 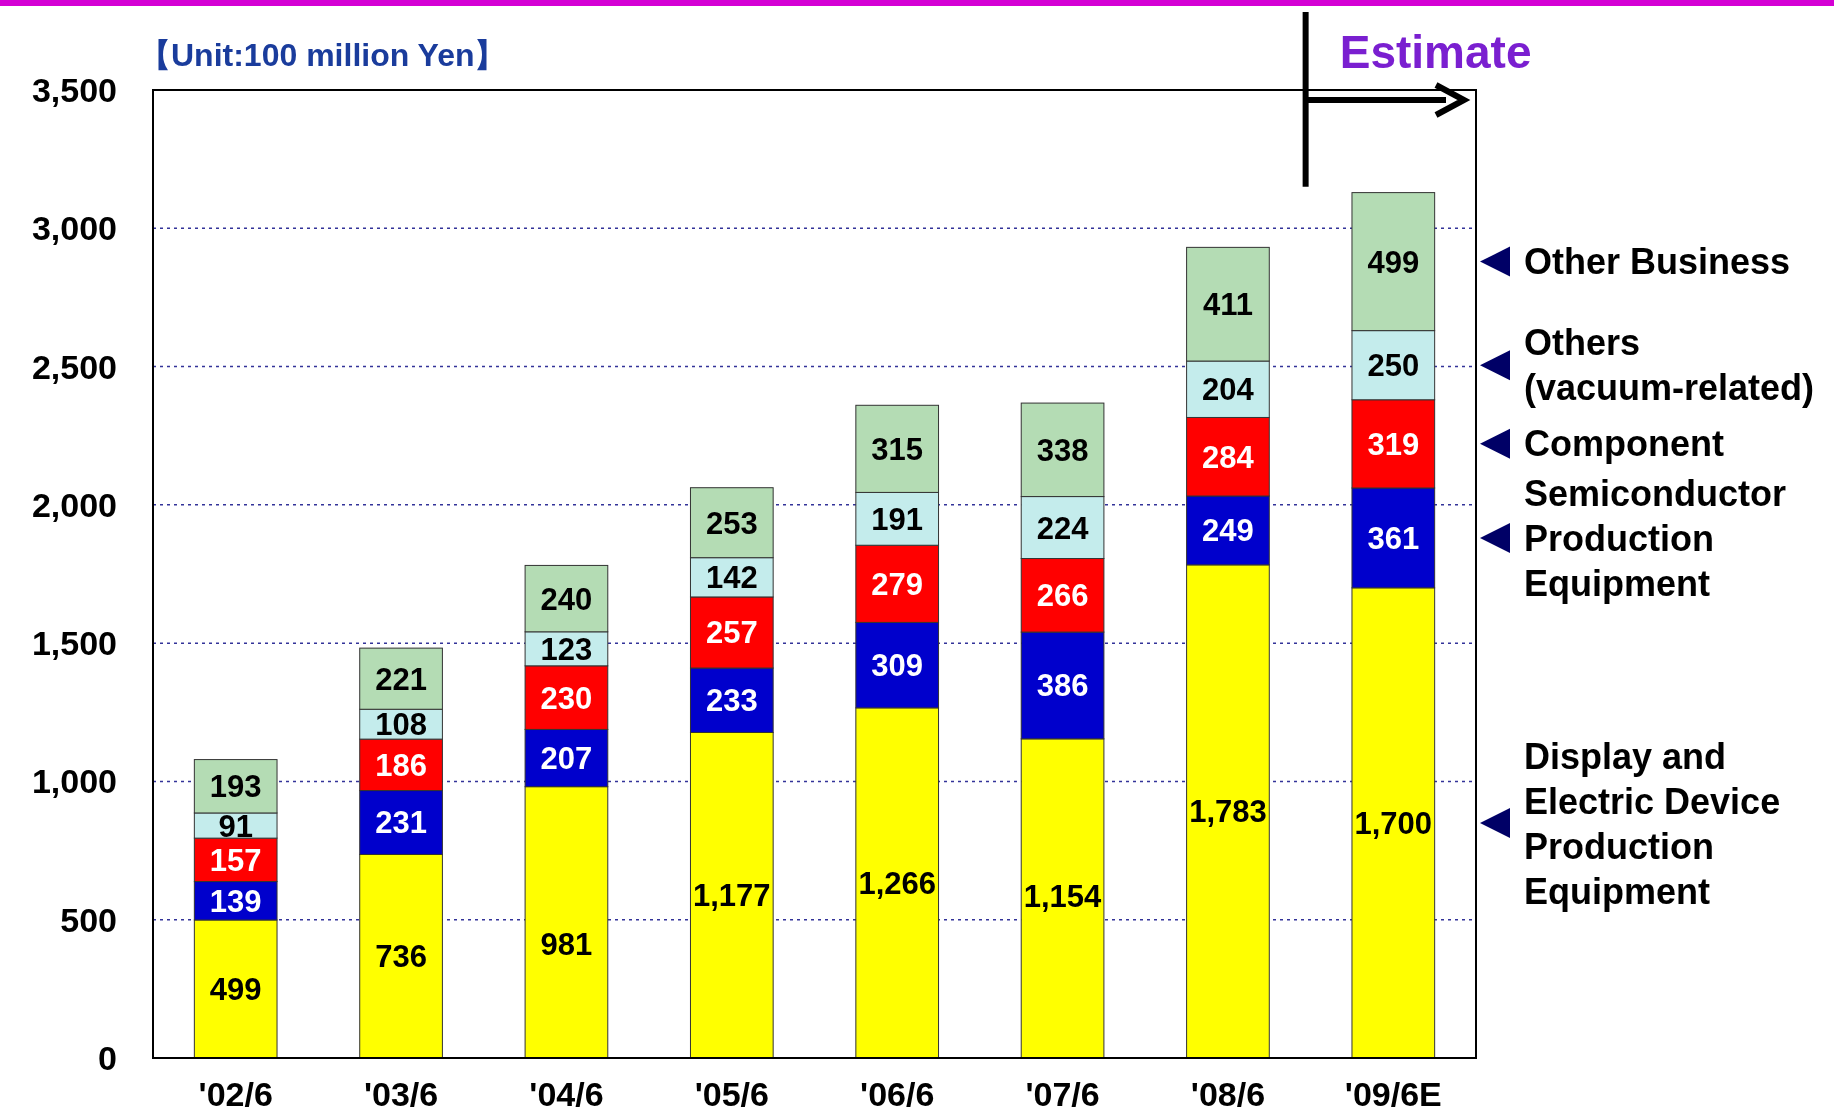 What do you see at coordinates (401, 823) in the screenshot?
I see `data-label: 231` at bounding box center [401, 823].